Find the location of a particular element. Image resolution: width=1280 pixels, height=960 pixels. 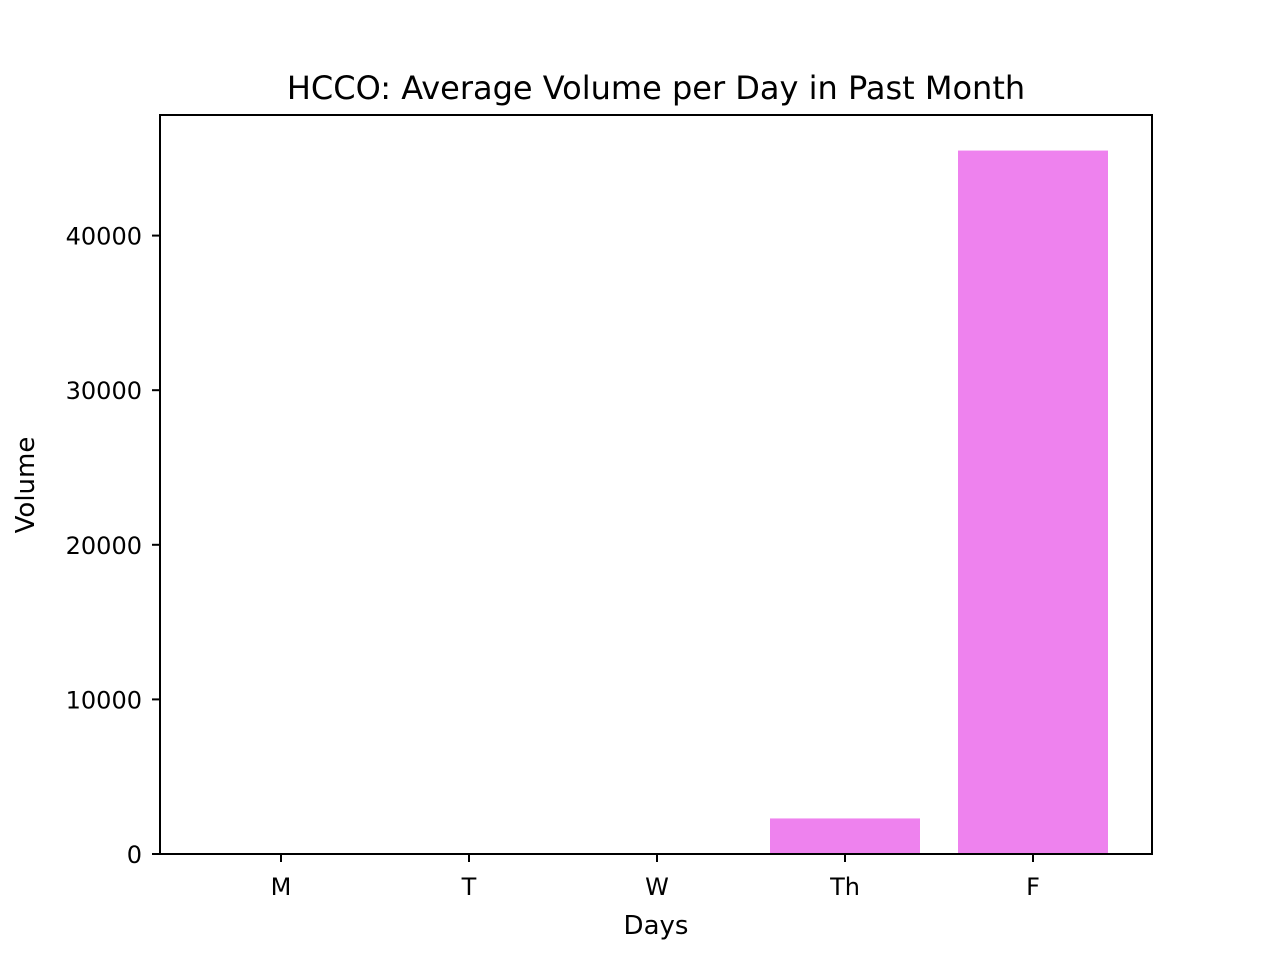

x-axis-ticks: M T W Th F is located at coordinates (655, 877).